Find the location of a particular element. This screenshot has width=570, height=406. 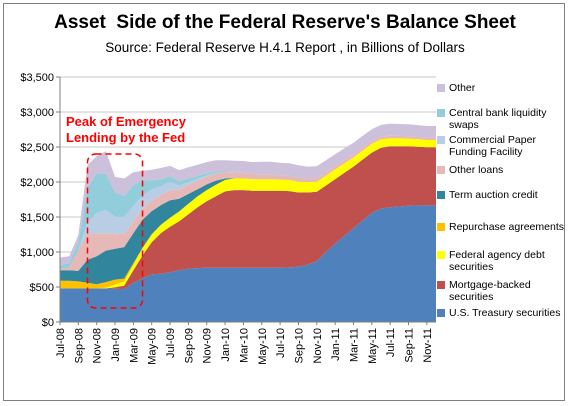

legend-item: Term auction credit is located at coordinates (500, 195).